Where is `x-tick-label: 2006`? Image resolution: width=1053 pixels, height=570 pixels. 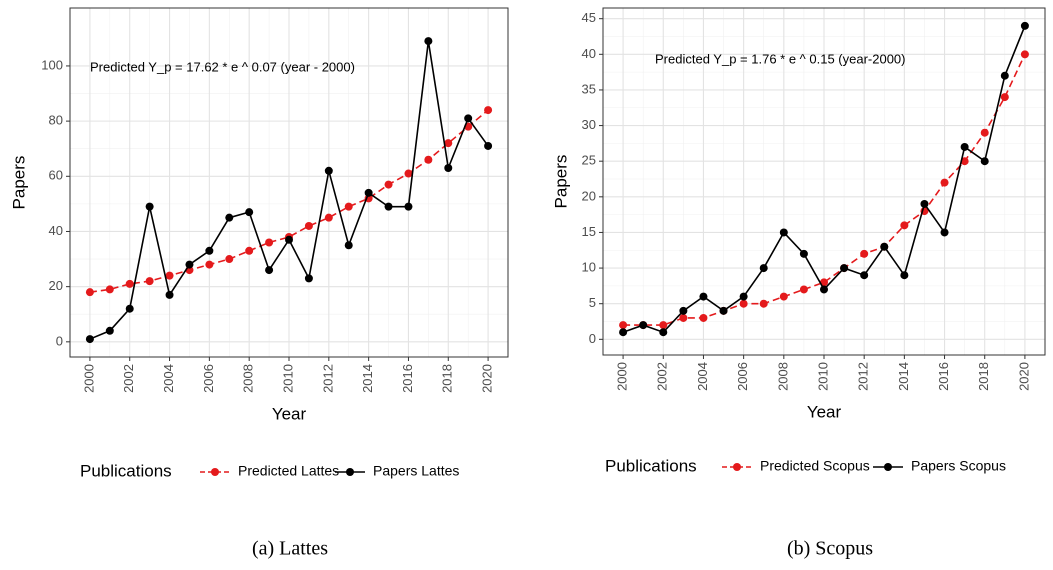
x-tick-label: 2006 is located at coordinates (208, 378).